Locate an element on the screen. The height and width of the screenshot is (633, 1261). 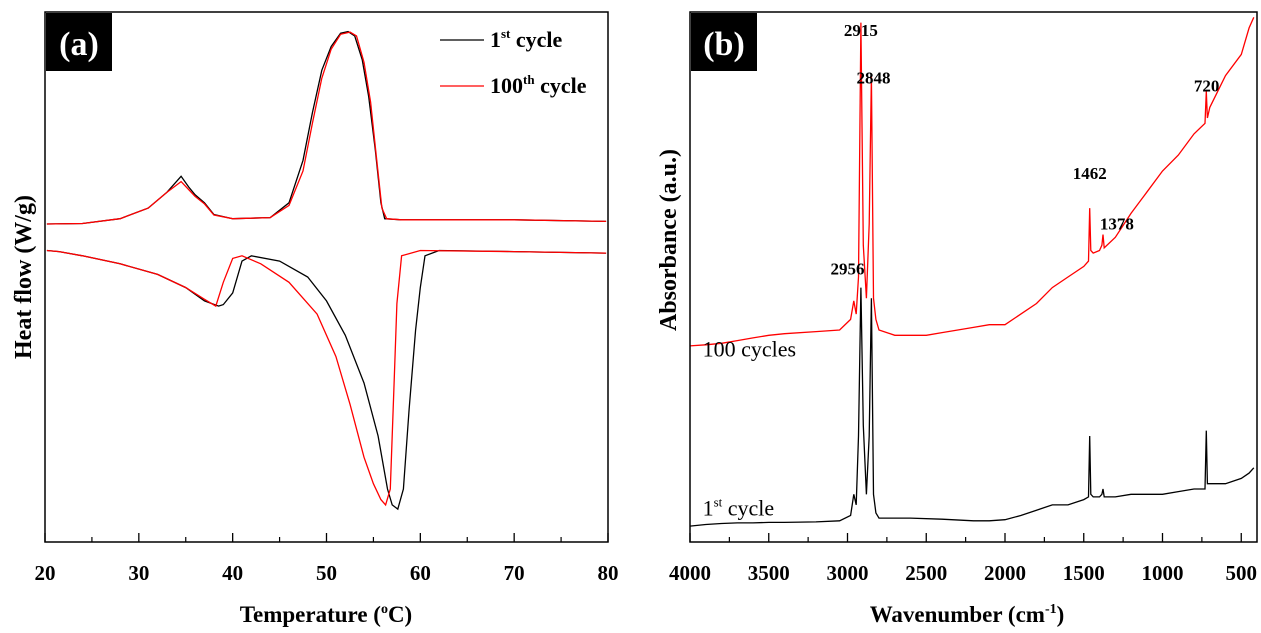
ftir-peak-label: 2848 is located at coordinates (873, 78).